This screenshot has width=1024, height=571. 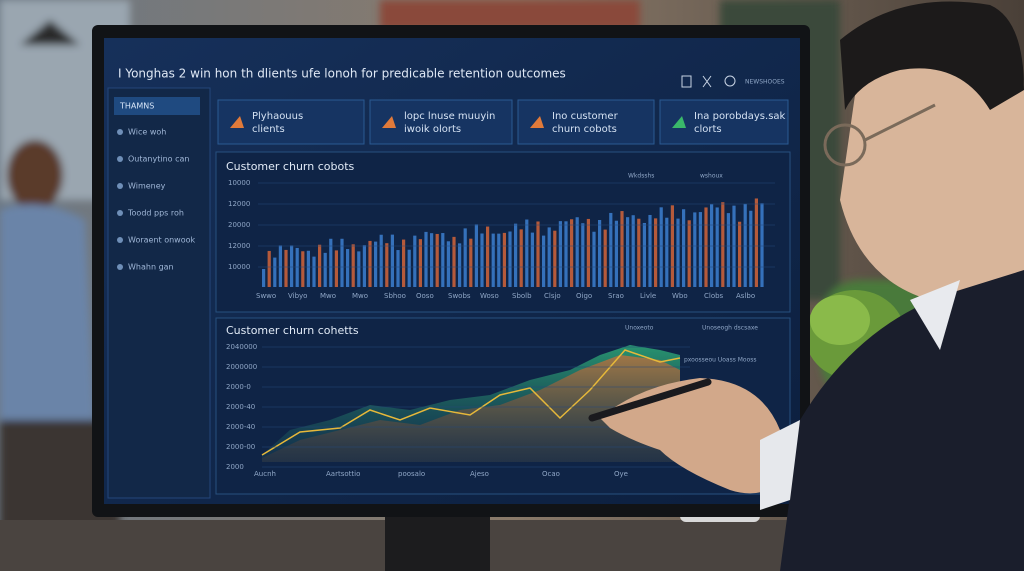 What do you see at coordinates (241, 367) in the screenshot?
I see `y-axis-label: 2000000` at bounding box center [241, 367].